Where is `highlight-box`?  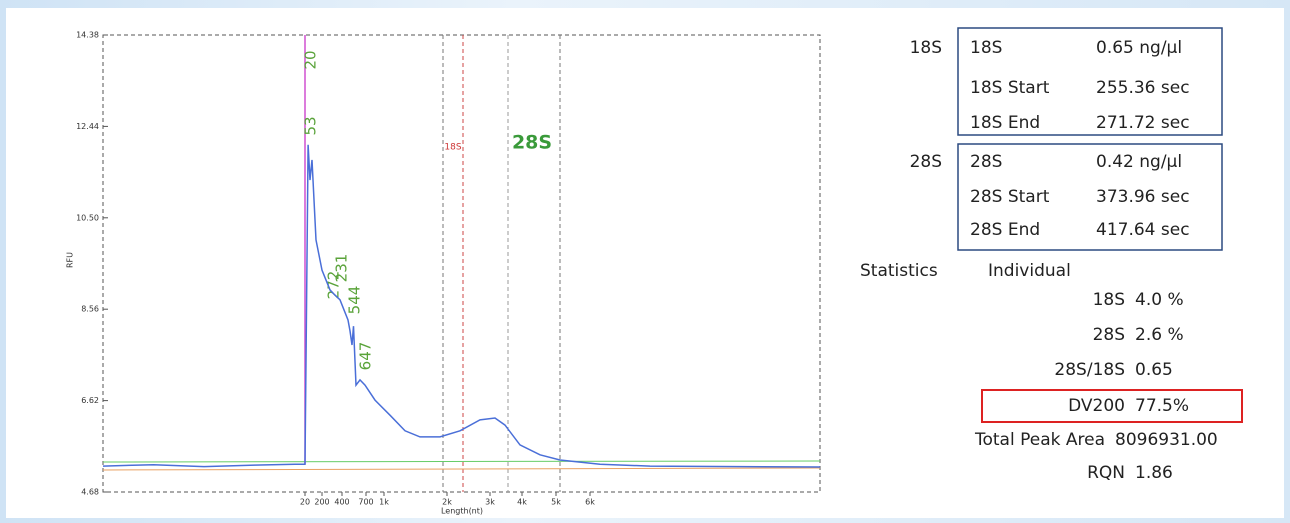
highlight-box is located at coordinates (1112, 406).